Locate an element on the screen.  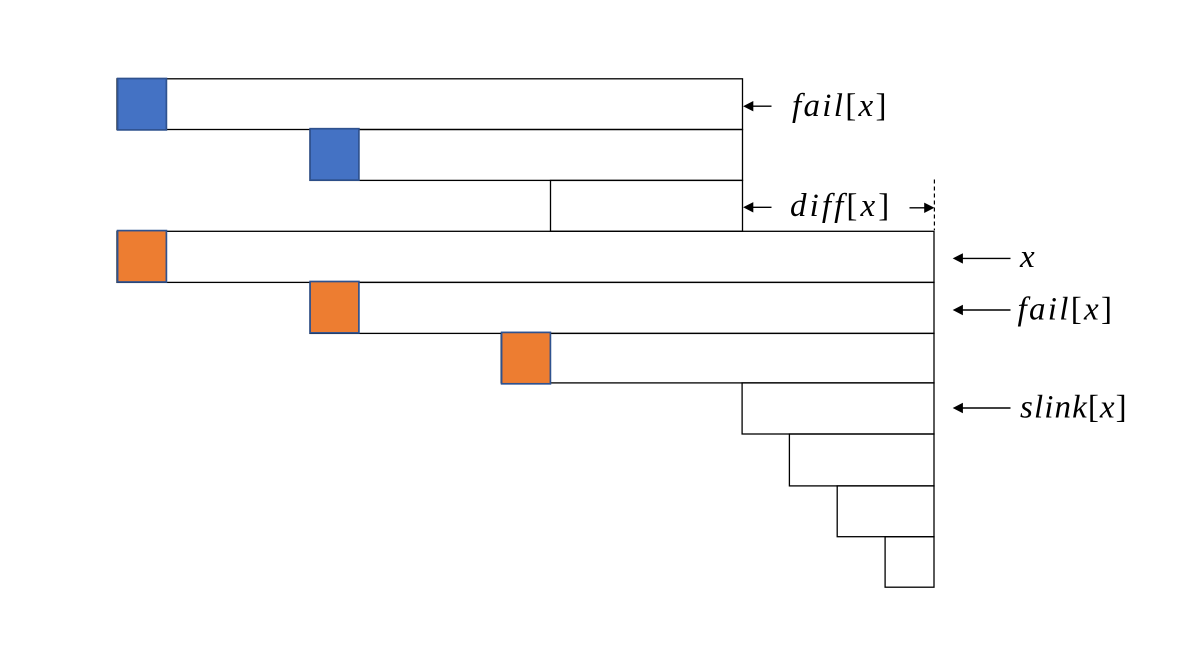
svg-text: diff[x] is located at coordinates (841, 206).